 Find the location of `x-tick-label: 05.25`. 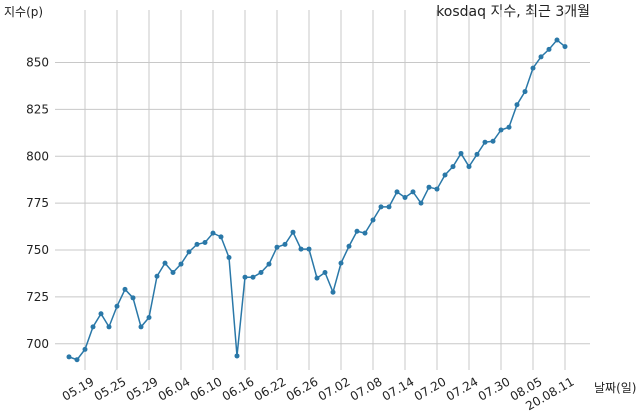

x-tick-label: 05.25 is located at coordinates (110, 388).